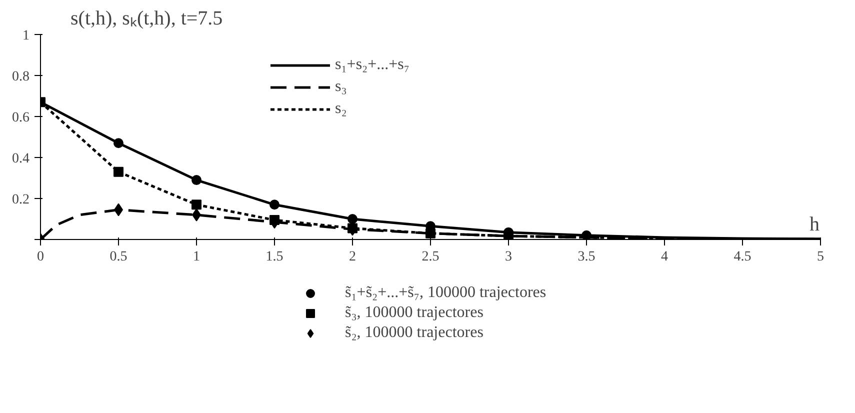  I want to click on y-tick-label: 0.2, so click(21, 200).